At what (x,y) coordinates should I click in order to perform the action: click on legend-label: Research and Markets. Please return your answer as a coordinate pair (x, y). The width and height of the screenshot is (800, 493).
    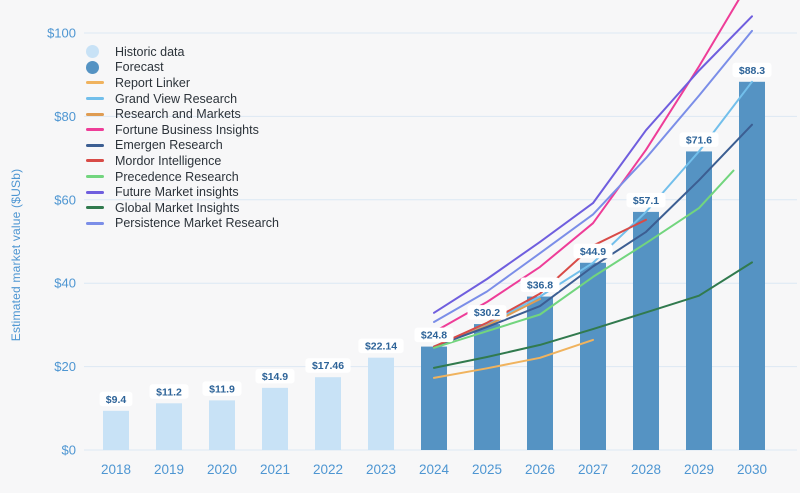
    Looking at the image, I should click on (178, 114).